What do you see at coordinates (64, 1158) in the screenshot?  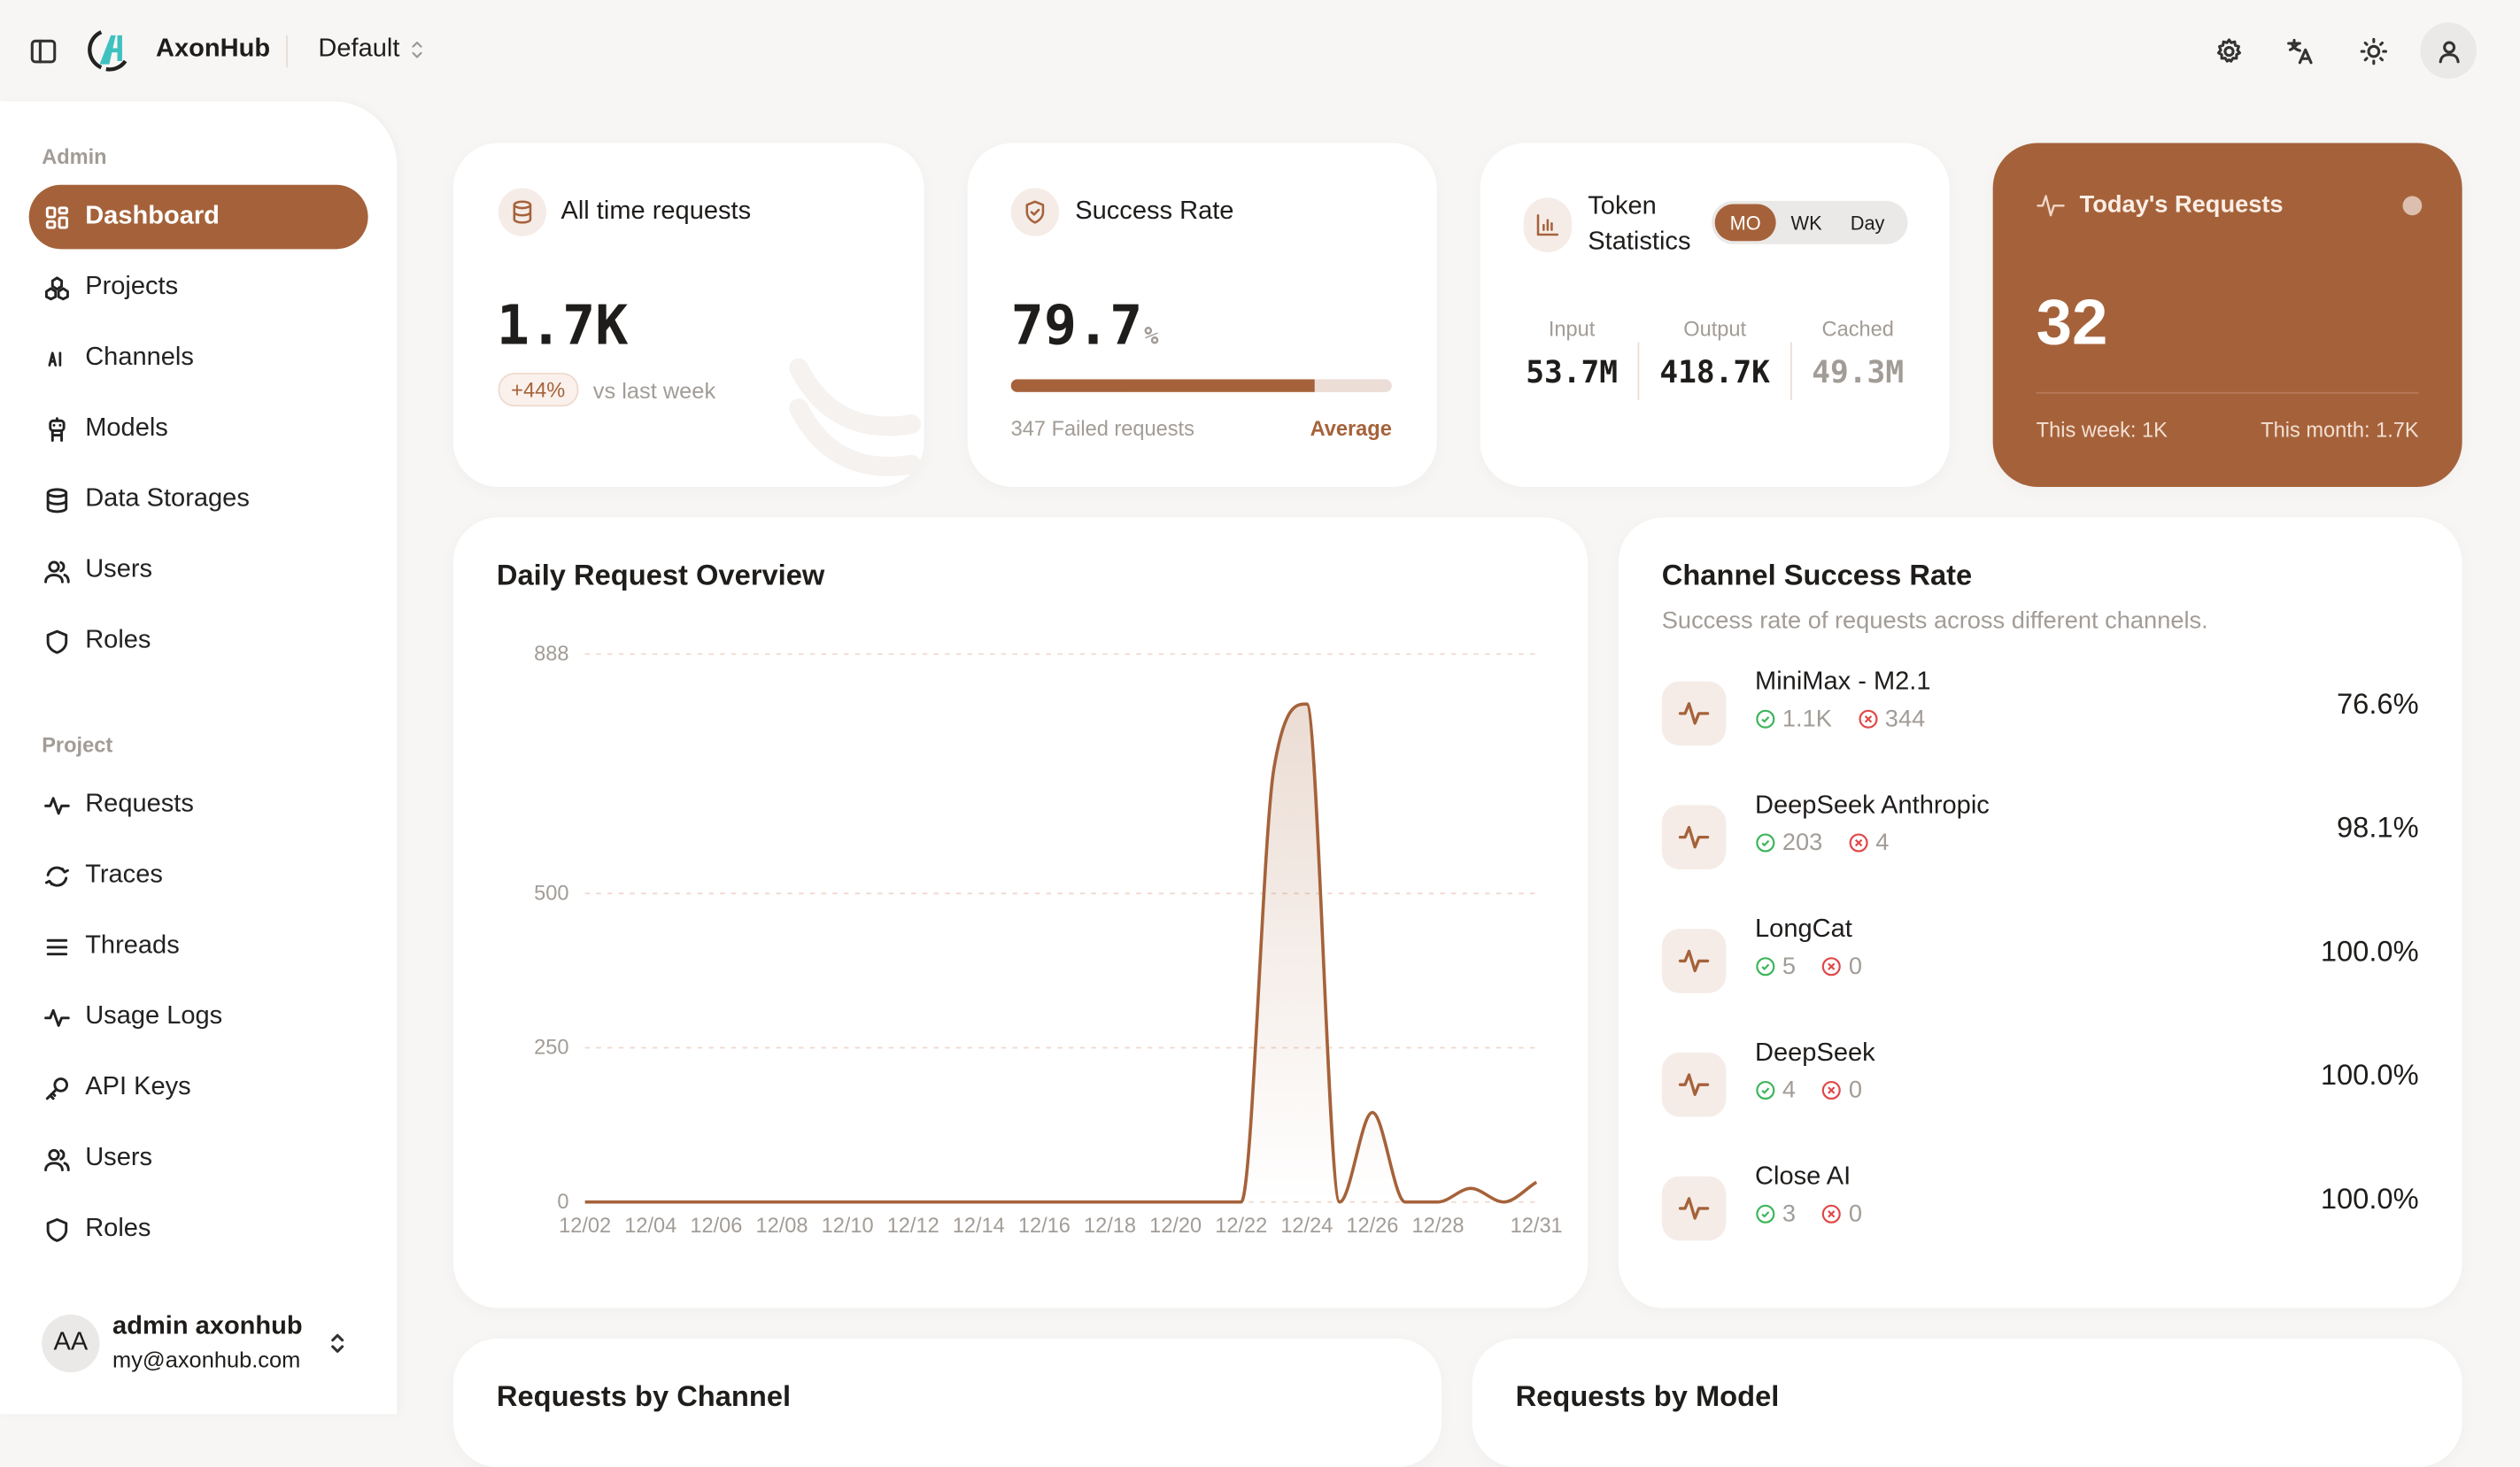 I see `users-icon` at bounding box center [64, 1158].